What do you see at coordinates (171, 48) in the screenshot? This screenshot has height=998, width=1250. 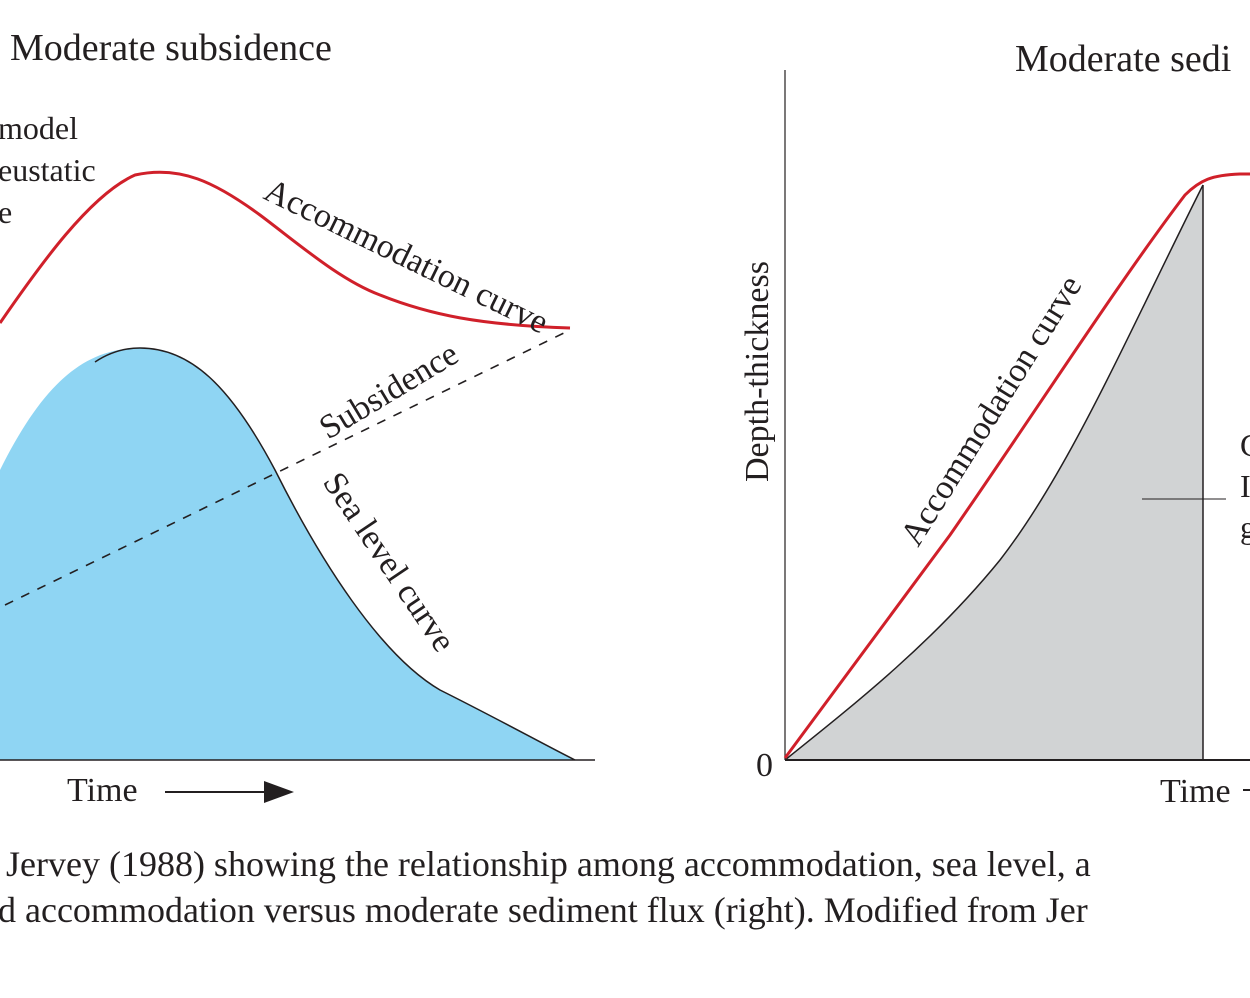 I see `left-panel-title: Moderate subsidence` at bounding box center [171, 48].